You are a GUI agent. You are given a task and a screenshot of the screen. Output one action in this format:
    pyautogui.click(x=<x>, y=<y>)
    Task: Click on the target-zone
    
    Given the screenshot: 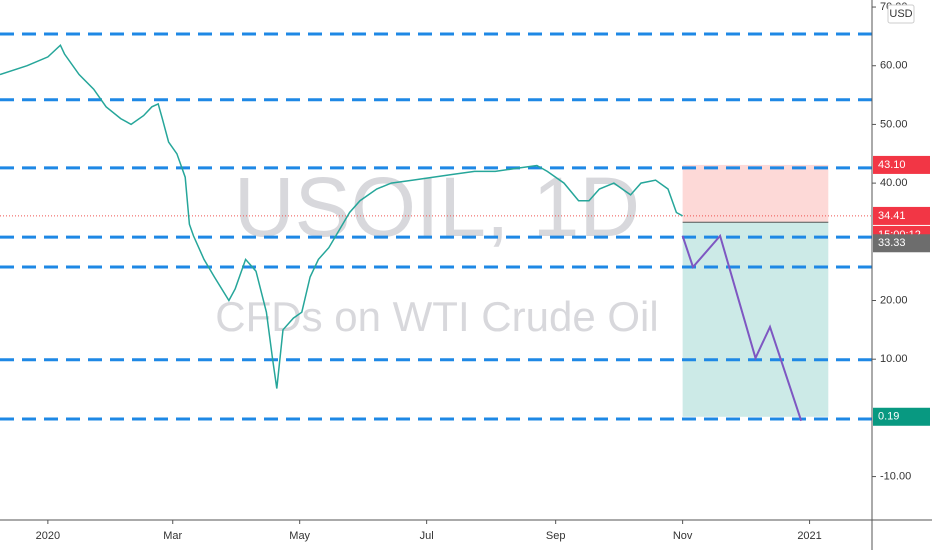 What is the action you would take?
    pyautogui.click(x=755, y=319)
    